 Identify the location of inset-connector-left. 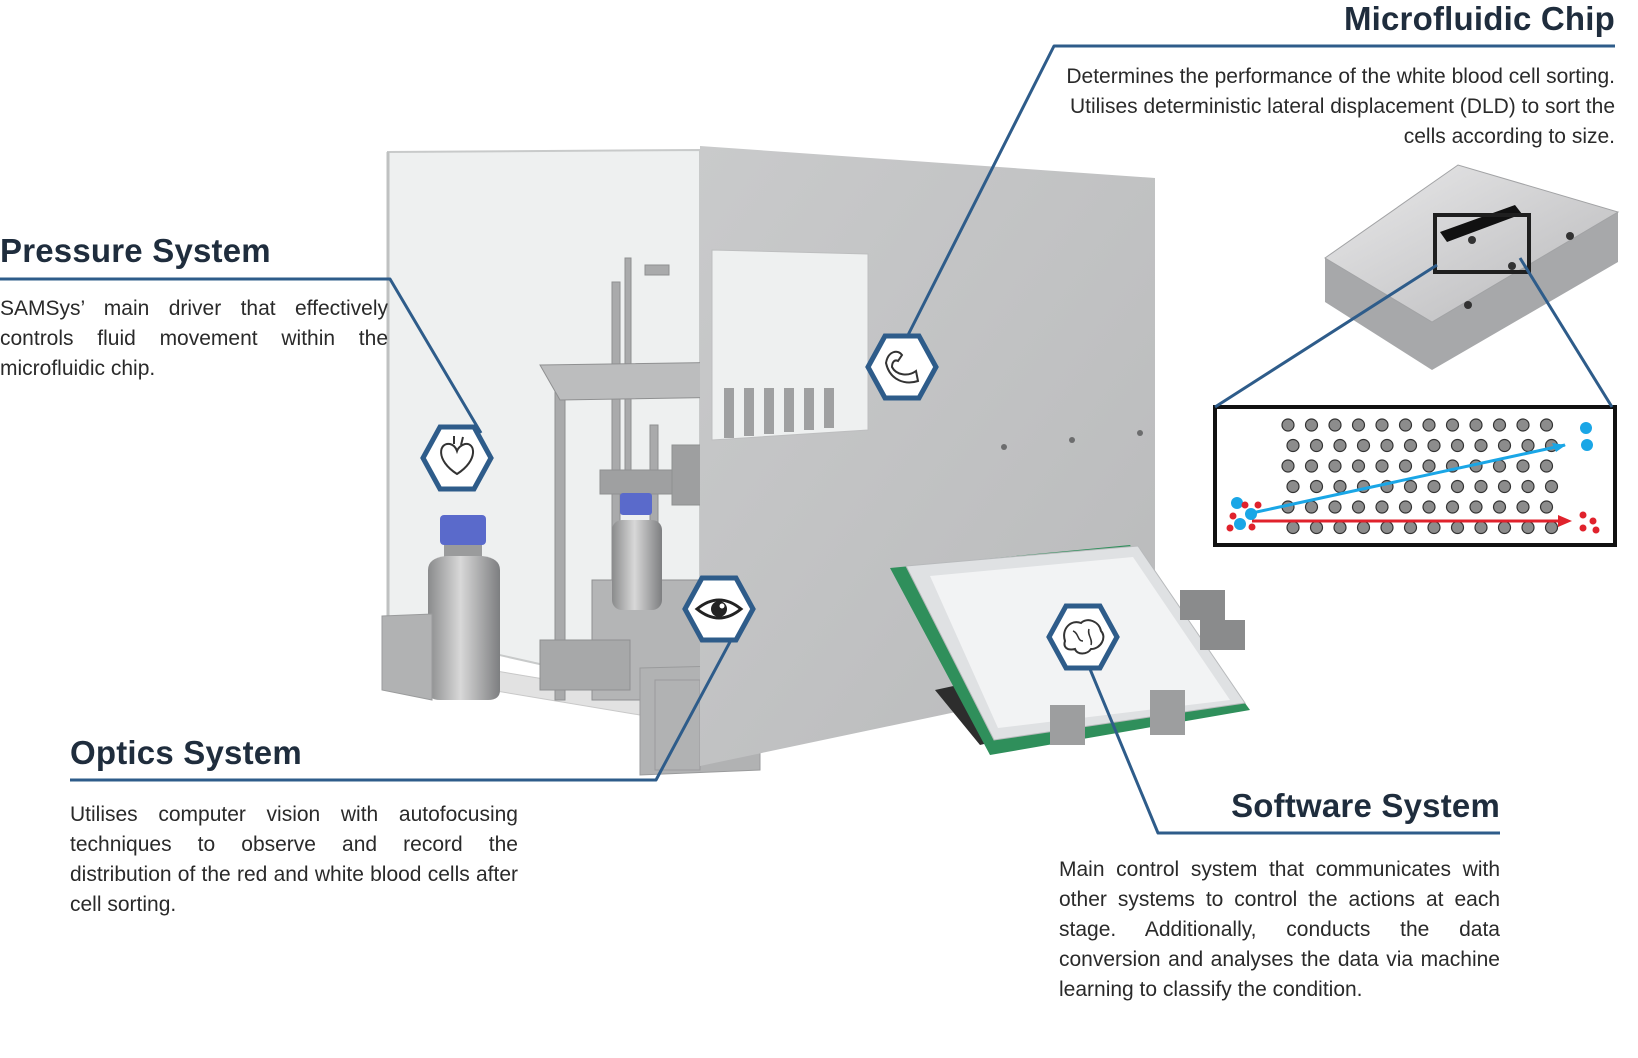
(1326, 336).